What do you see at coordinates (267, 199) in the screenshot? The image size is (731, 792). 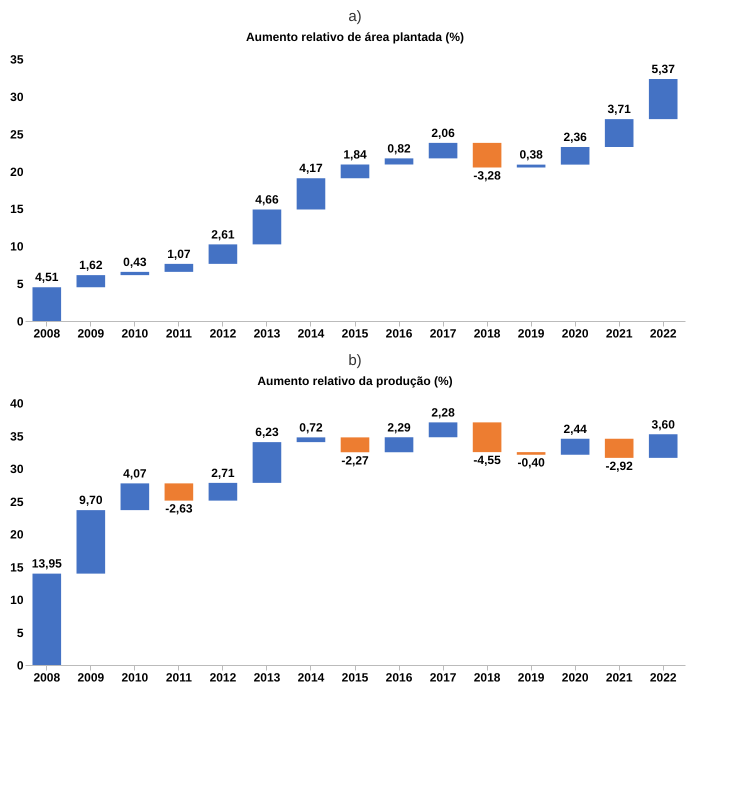 I see `data-label: 4,66` at bounding box center [267, 199].